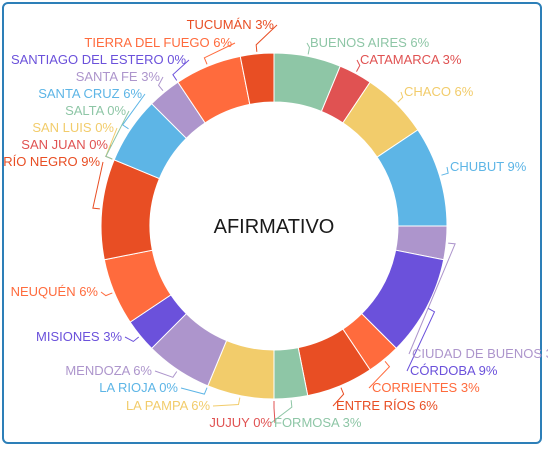 The image size is (548, 450). What do you see at coordinates (117, 135) in the screenshot?
I see `leader-salta` at bounding box center [117, 135].